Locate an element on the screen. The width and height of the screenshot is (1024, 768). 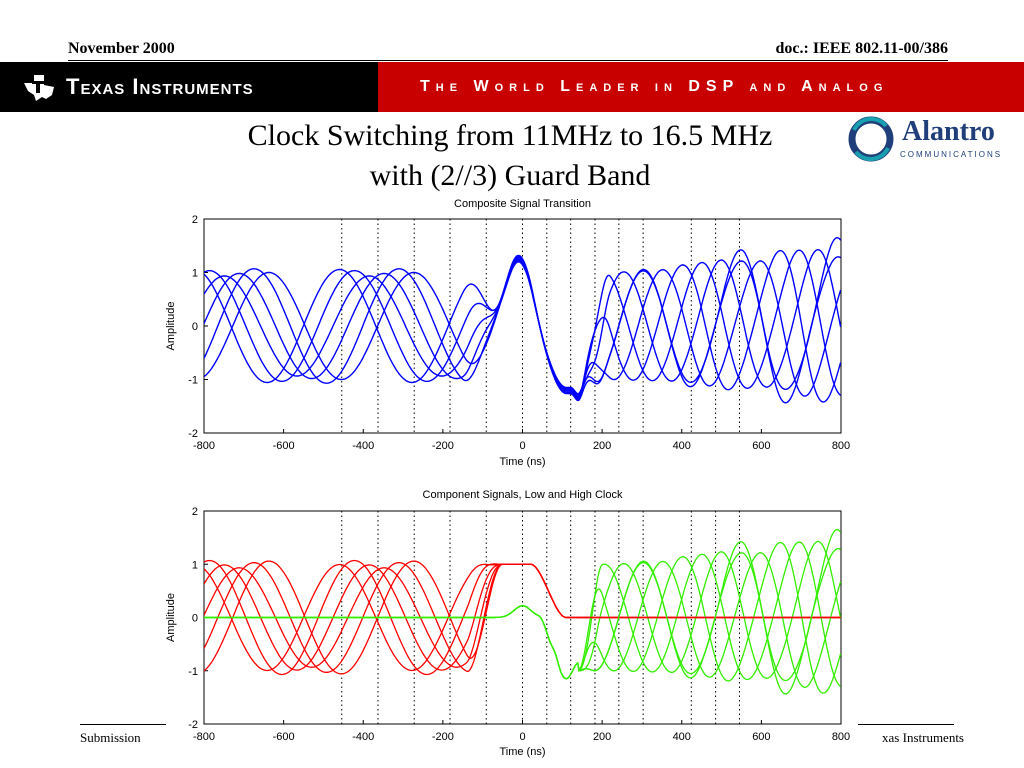
alantro-logo-icon is located at coordinates (871, 139).